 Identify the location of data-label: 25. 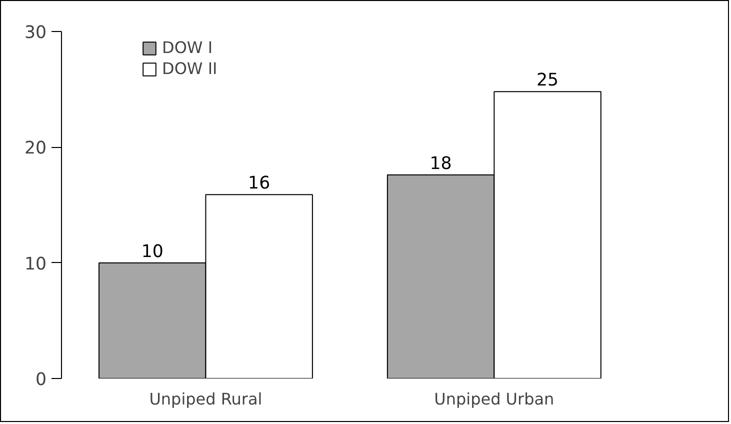
(547, 80).